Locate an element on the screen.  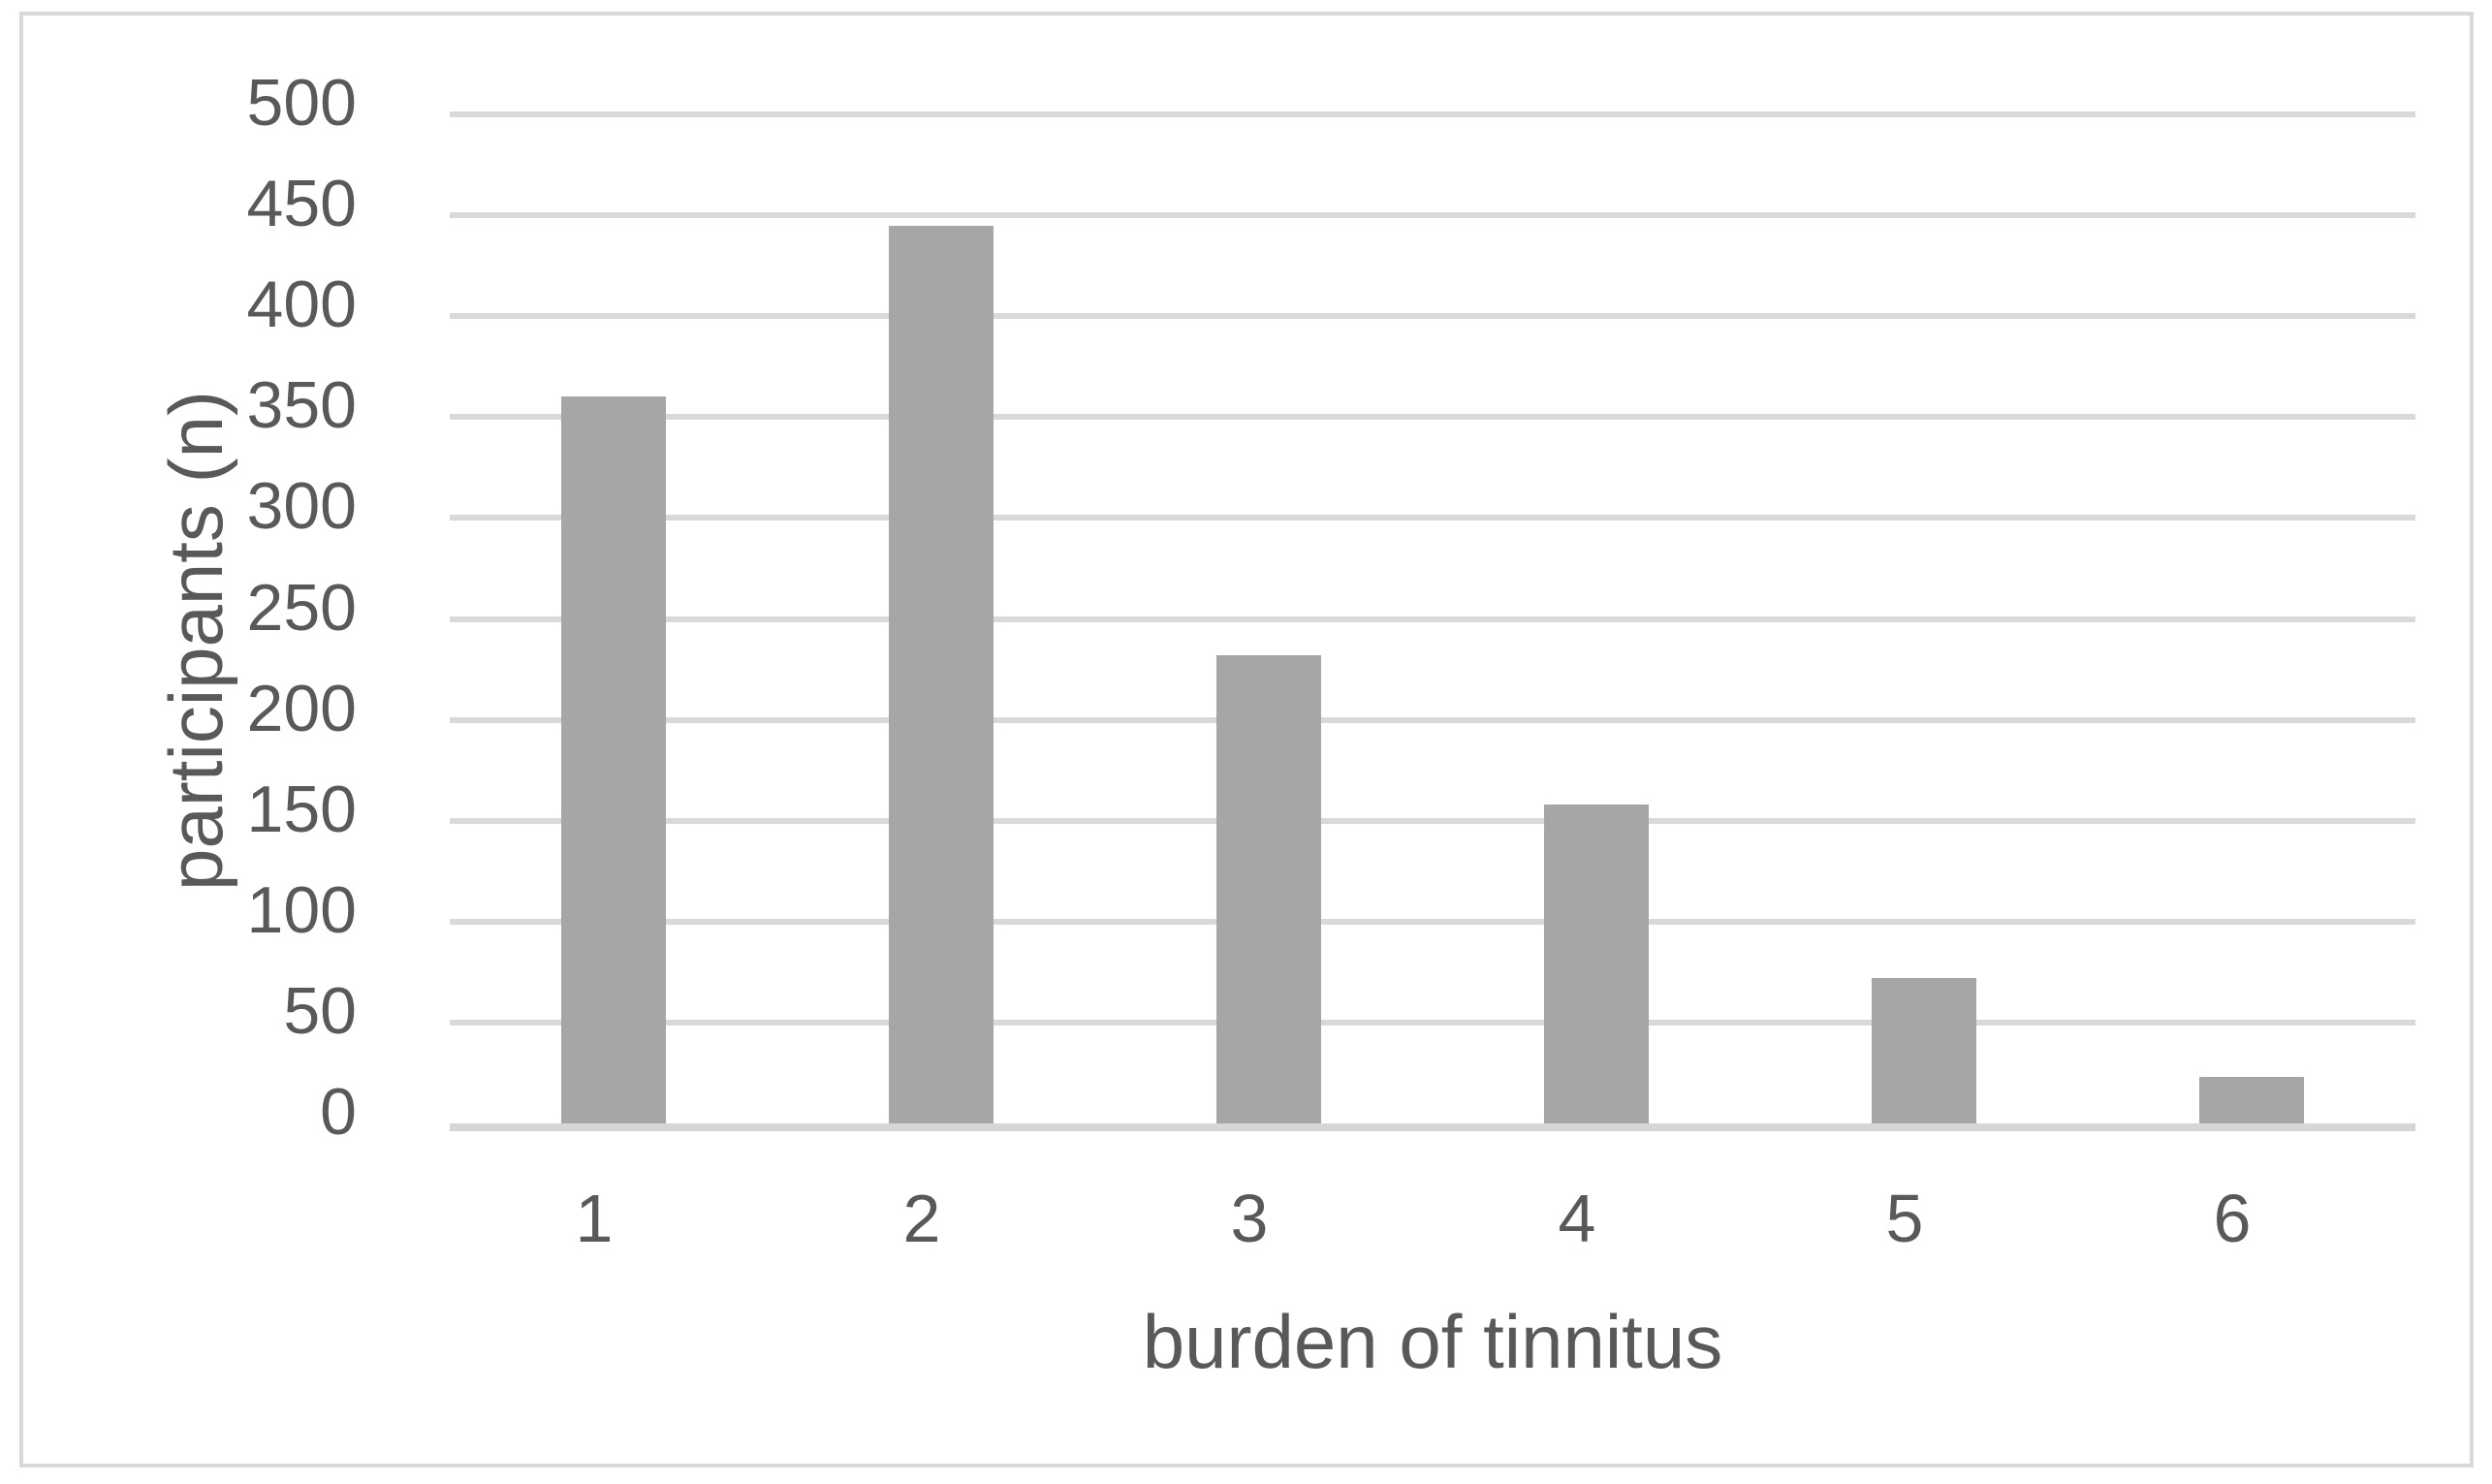
y-tick-label-500: 500 is located at coordinates (301, 103).